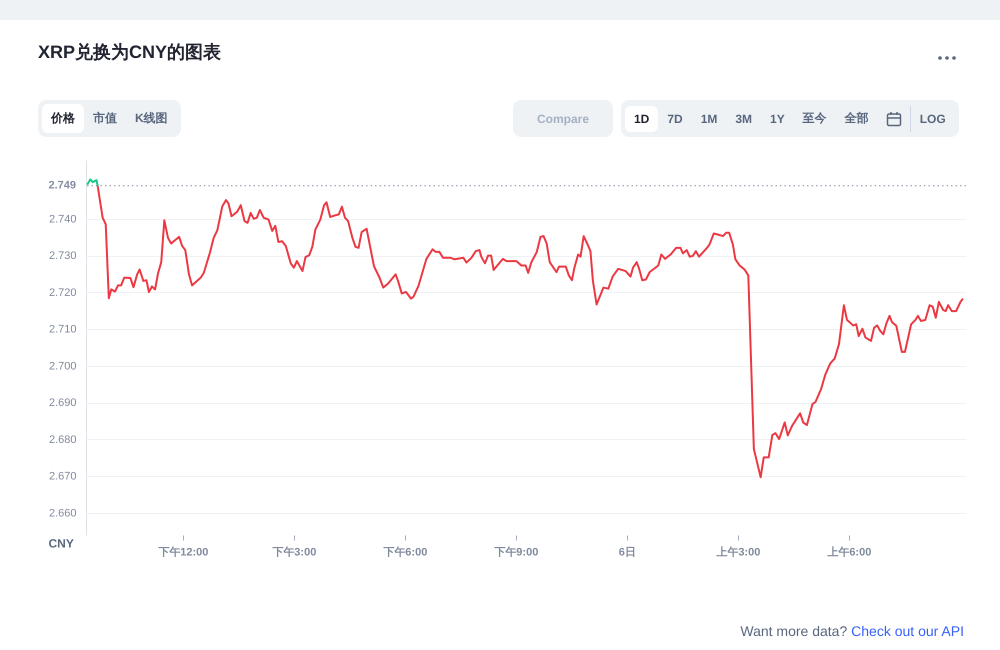  I want to click on y-tick-label: 2.660, so click(62, 513).